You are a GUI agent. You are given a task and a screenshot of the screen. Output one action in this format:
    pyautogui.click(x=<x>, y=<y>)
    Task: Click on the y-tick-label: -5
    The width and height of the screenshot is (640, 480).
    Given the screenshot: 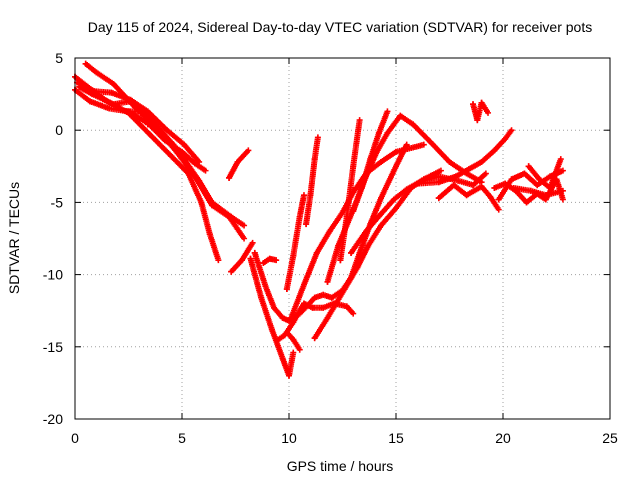 What is the action you would take?
    pyautogui.click(x=57, y=202)
    